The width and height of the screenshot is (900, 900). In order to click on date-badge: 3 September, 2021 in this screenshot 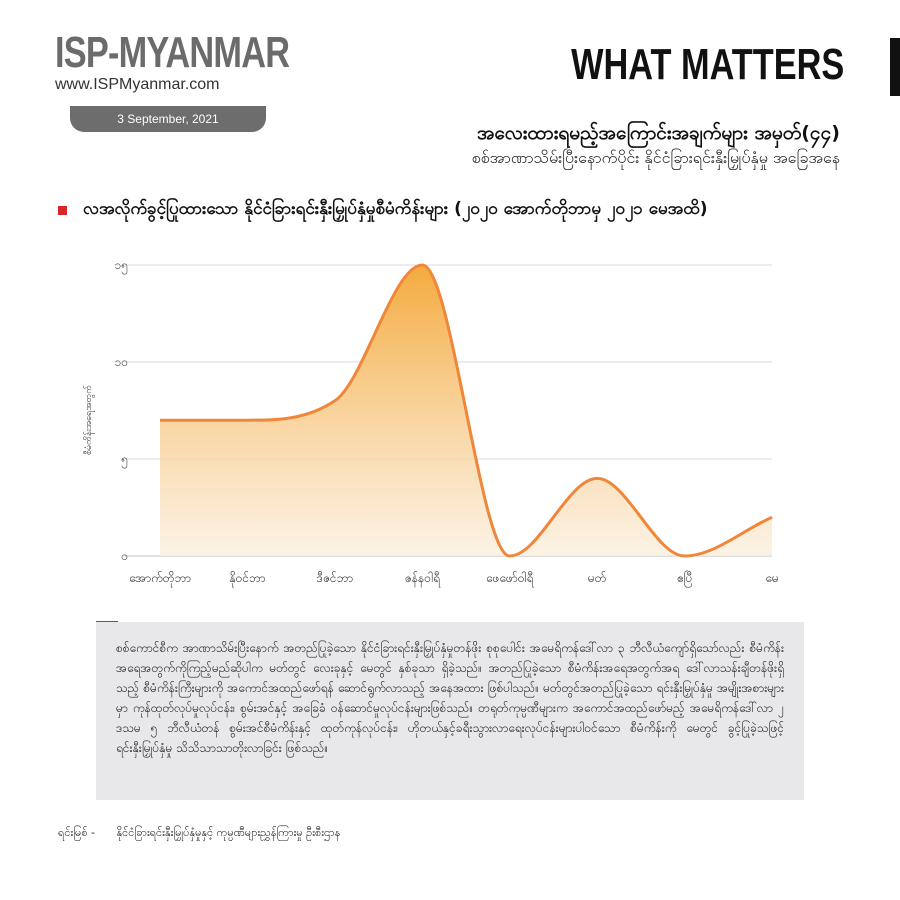, I will do `click(168, 119)`.